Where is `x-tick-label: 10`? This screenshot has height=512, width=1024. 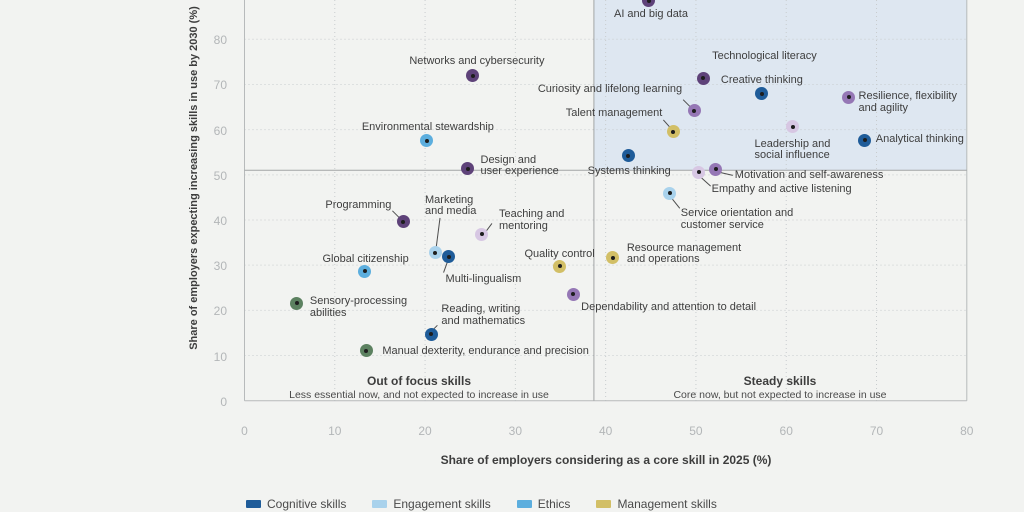 x-tick-label: 10 is located at coordinates (335, 431).